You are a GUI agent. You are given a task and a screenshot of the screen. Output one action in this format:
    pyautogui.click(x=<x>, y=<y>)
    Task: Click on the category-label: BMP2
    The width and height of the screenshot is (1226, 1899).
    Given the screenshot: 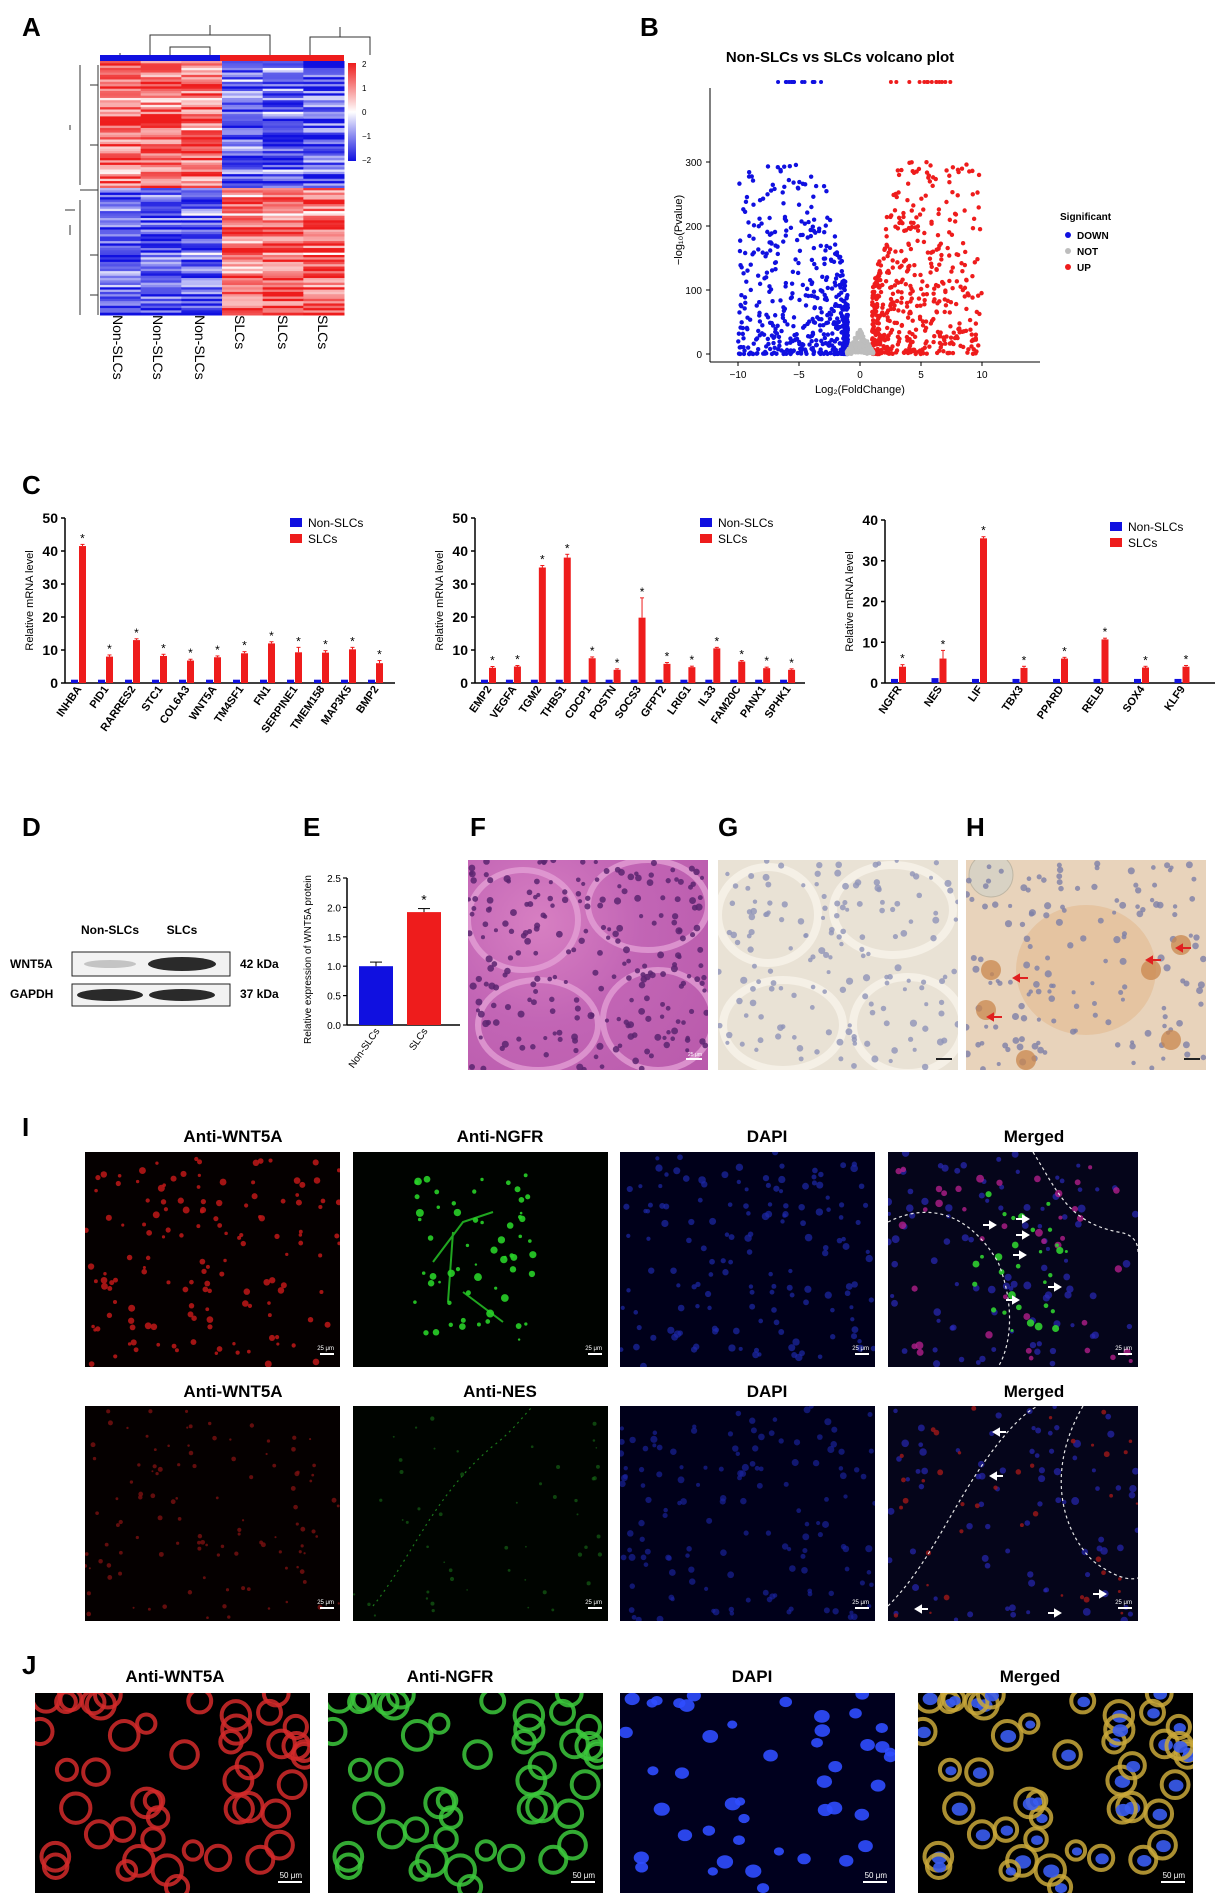 What is the action you would take?
    pyautogui.click(x=367, y=700)
    